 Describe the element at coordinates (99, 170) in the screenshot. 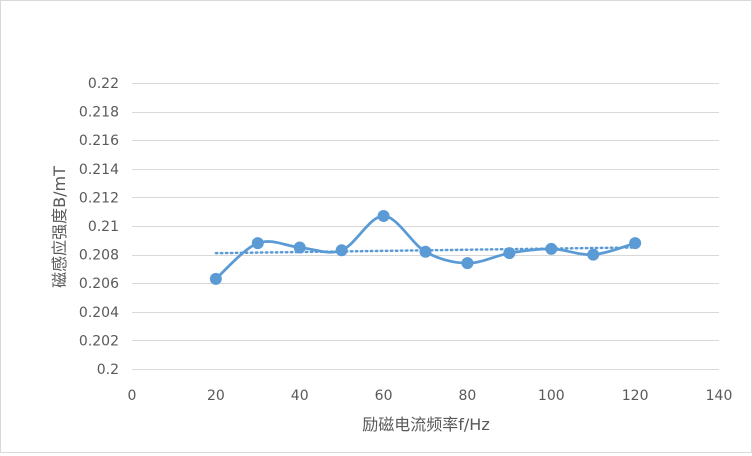

I see `y-tick-label: 0.214` at that location.